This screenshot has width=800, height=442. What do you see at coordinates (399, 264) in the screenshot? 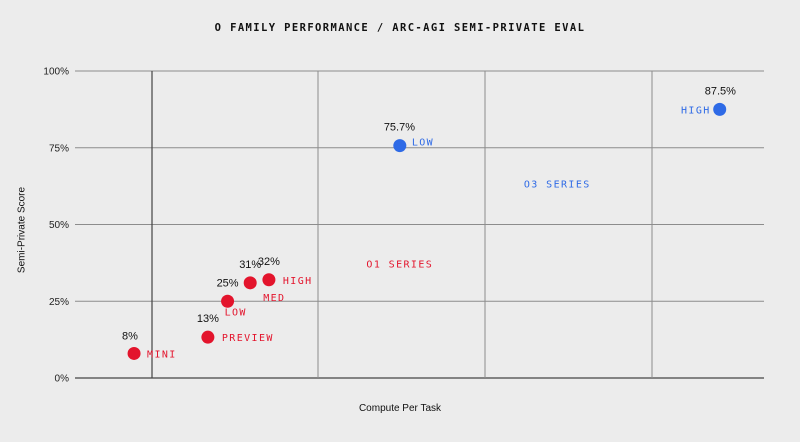
I see `series-region-label: O1 SERIES` at bounding box center [399, 264].